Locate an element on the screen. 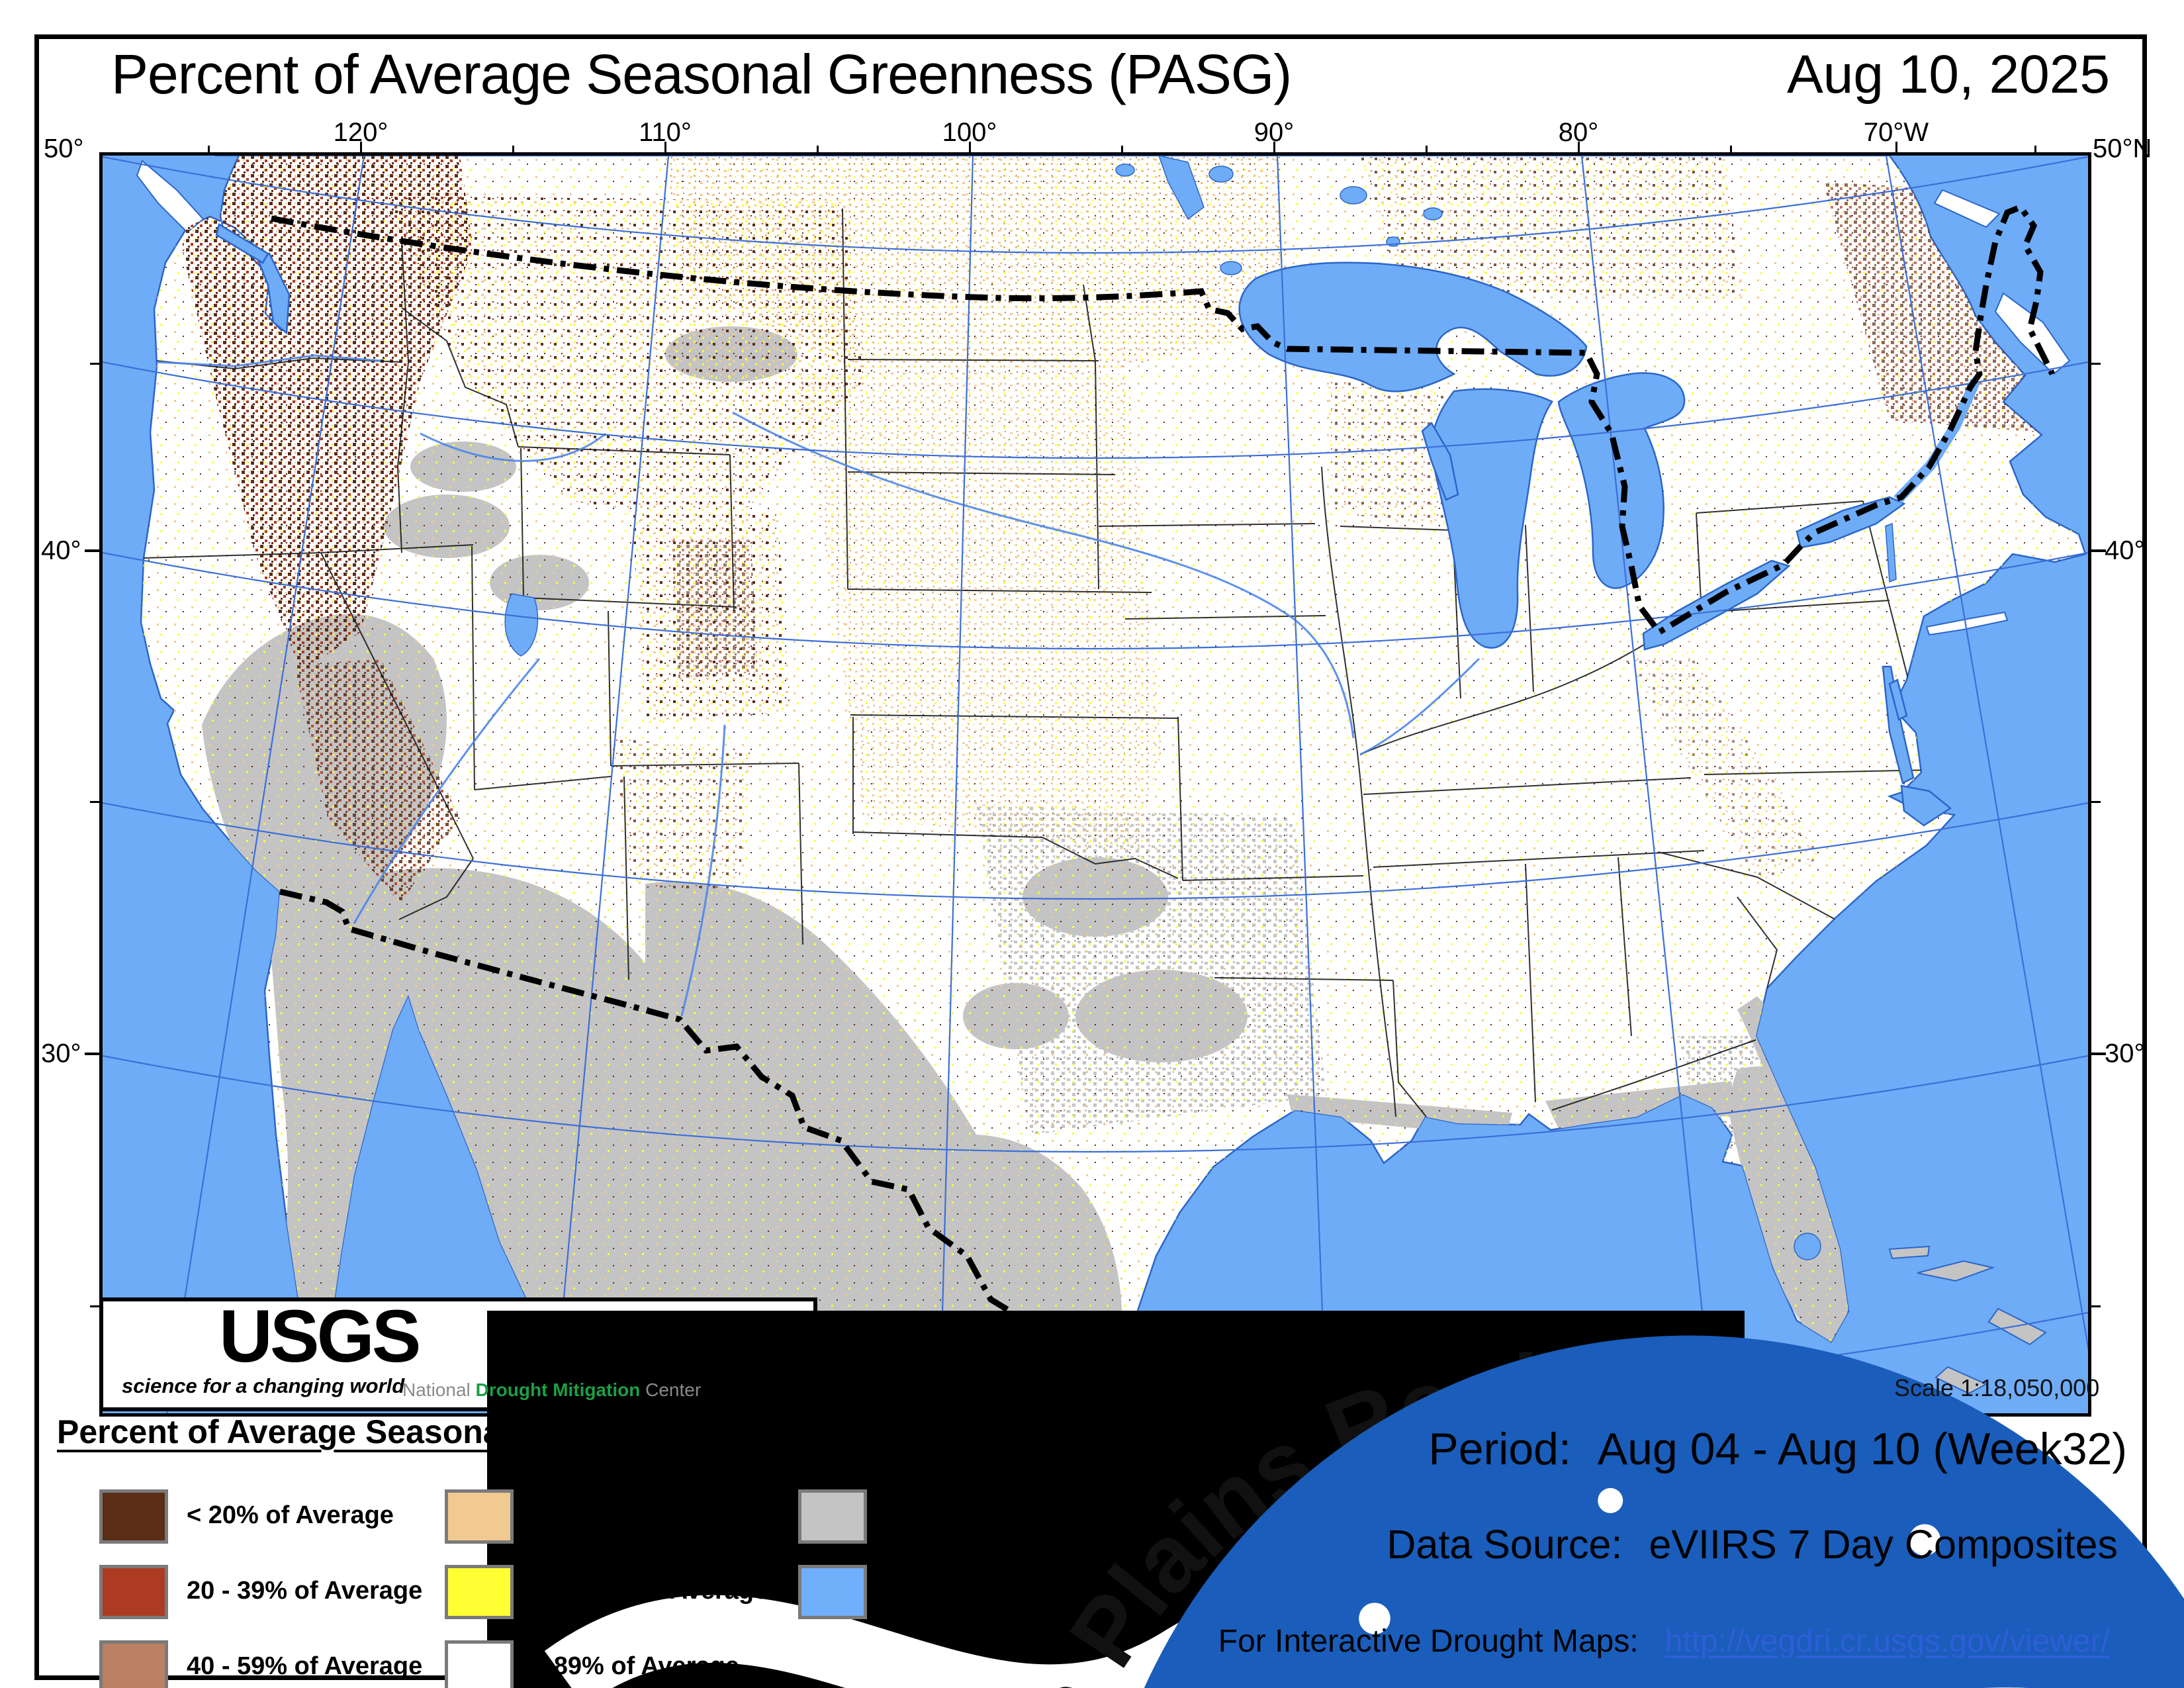  period-line: Period: Aug 04 - Aug 10 (Week32) is located at coordinates (1777, 1449).